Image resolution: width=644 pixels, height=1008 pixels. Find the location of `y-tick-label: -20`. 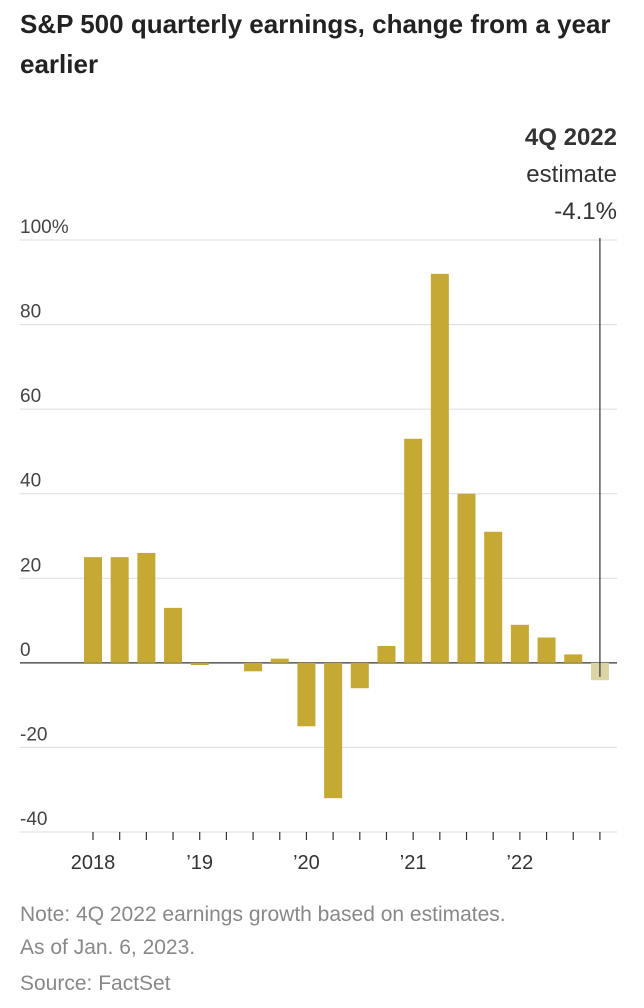

y-tick-label: -20 is located at coordinates (33, 734).